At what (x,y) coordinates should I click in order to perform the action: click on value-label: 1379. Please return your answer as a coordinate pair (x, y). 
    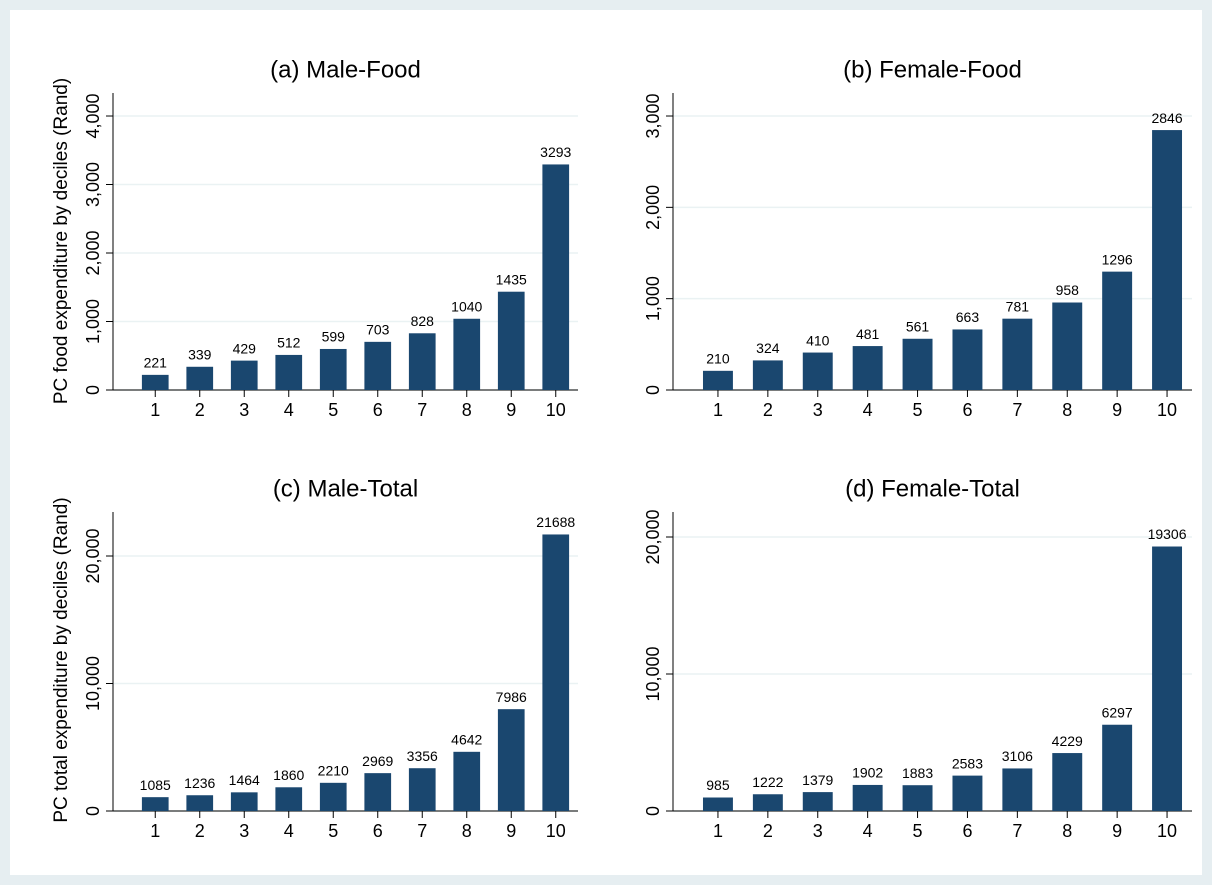
    Looking at the image, I should click on (817, 780).